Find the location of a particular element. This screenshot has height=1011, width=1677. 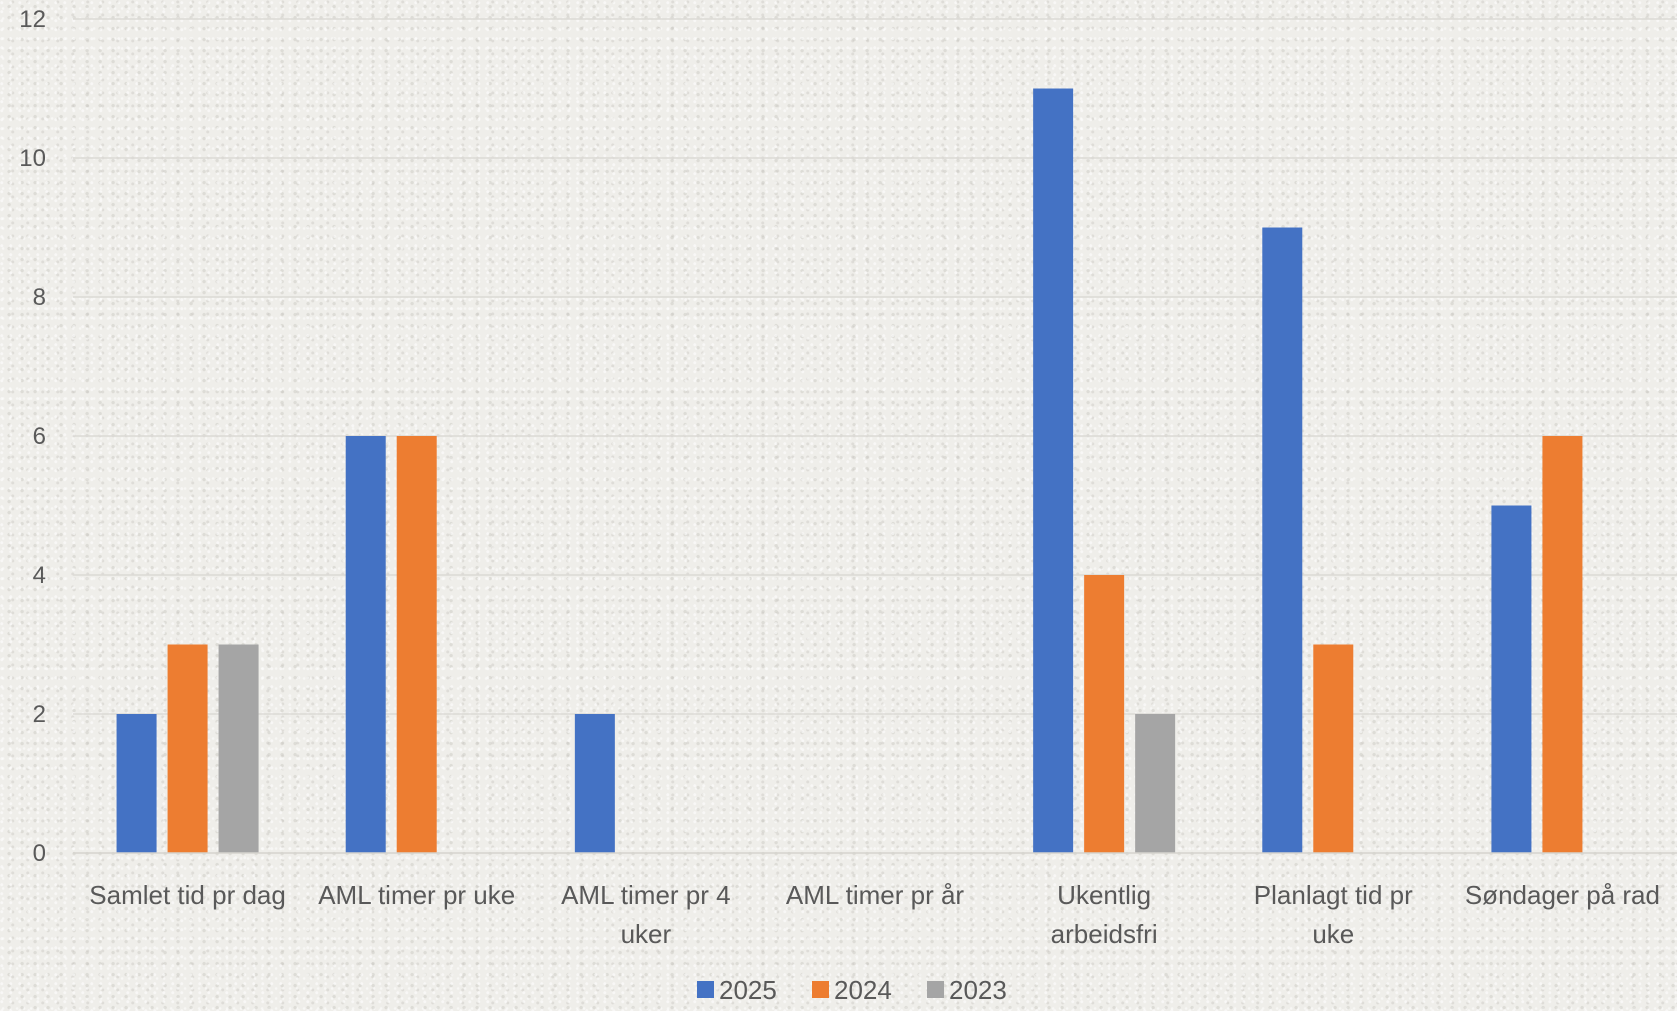

x-category-label: AML timer pr uke is located at coordinates (416, 895).